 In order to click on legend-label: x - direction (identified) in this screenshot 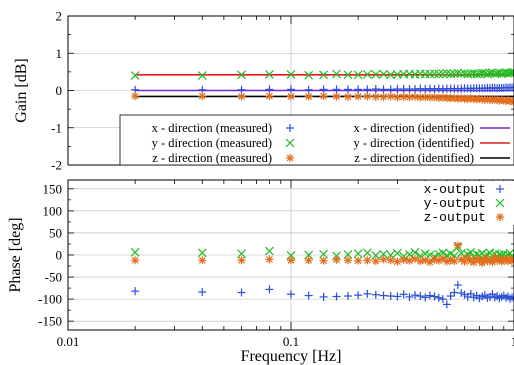, I will do `click(414, 128)`.